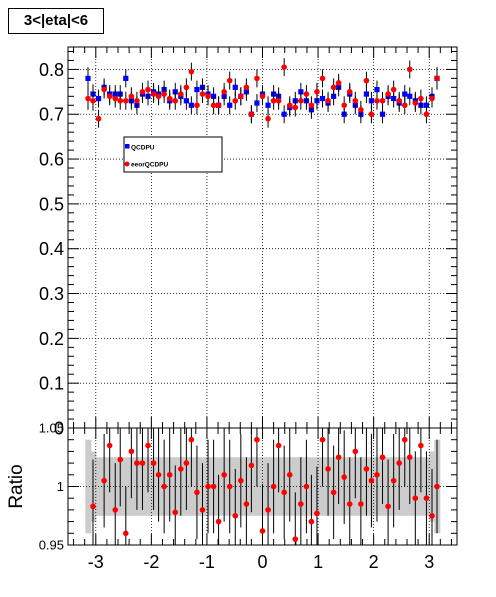  Describe the element at coordinates (207, 562) in the screenshot. I see `x-tick-label: -1` at that location.